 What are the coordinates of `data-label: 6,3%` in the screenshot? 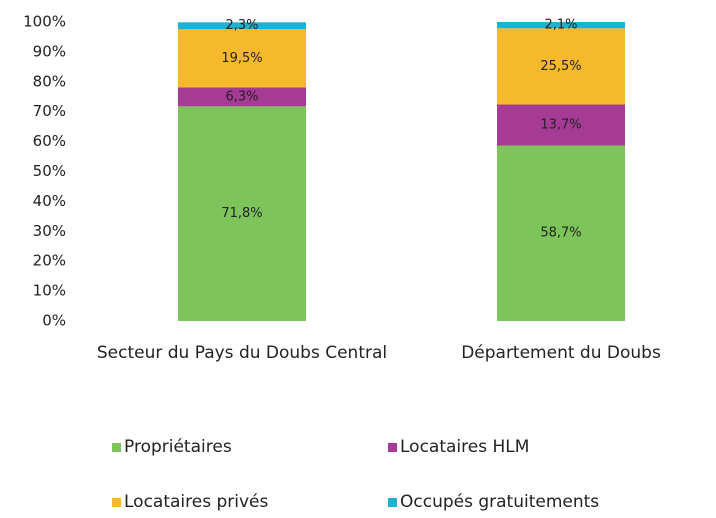 It's located at (241, 96).